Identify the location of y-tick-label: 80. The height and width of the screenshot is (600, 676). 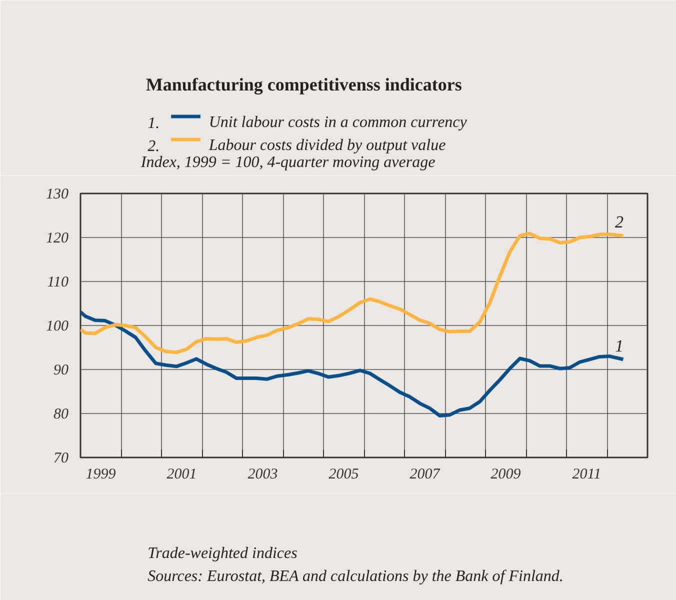
(61, 414).